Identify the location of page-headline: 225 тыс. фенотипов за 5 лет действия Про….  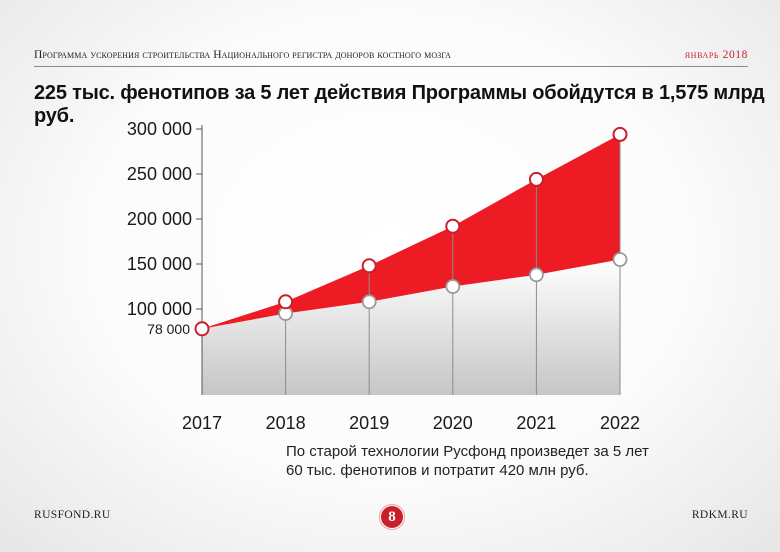
(399, 104).